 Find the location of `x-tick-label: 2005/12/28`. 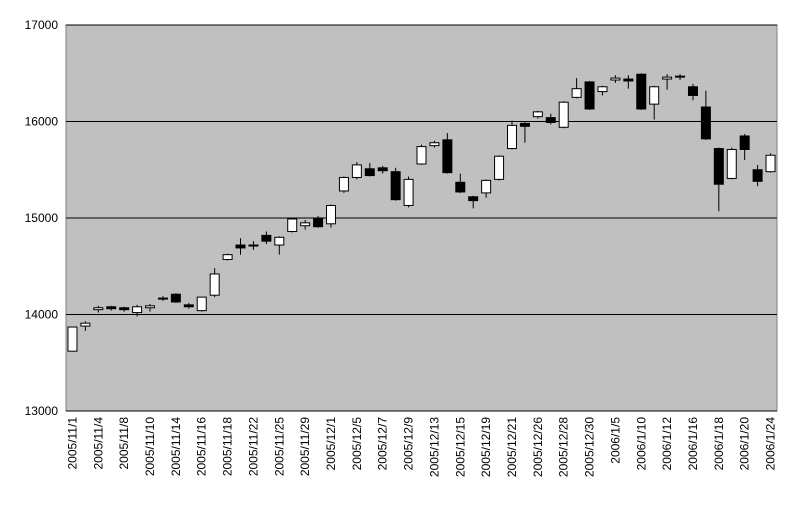

x-tick-label: 2005/12/28 is located at coordinates (564, 447).